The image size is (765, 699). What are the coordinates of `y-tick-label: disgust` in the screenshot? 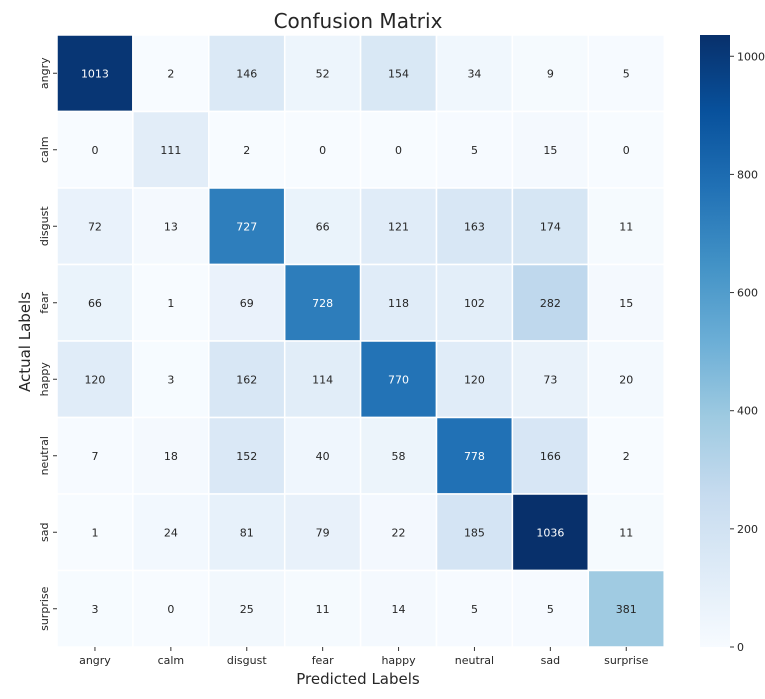 It's located at (44, 226).